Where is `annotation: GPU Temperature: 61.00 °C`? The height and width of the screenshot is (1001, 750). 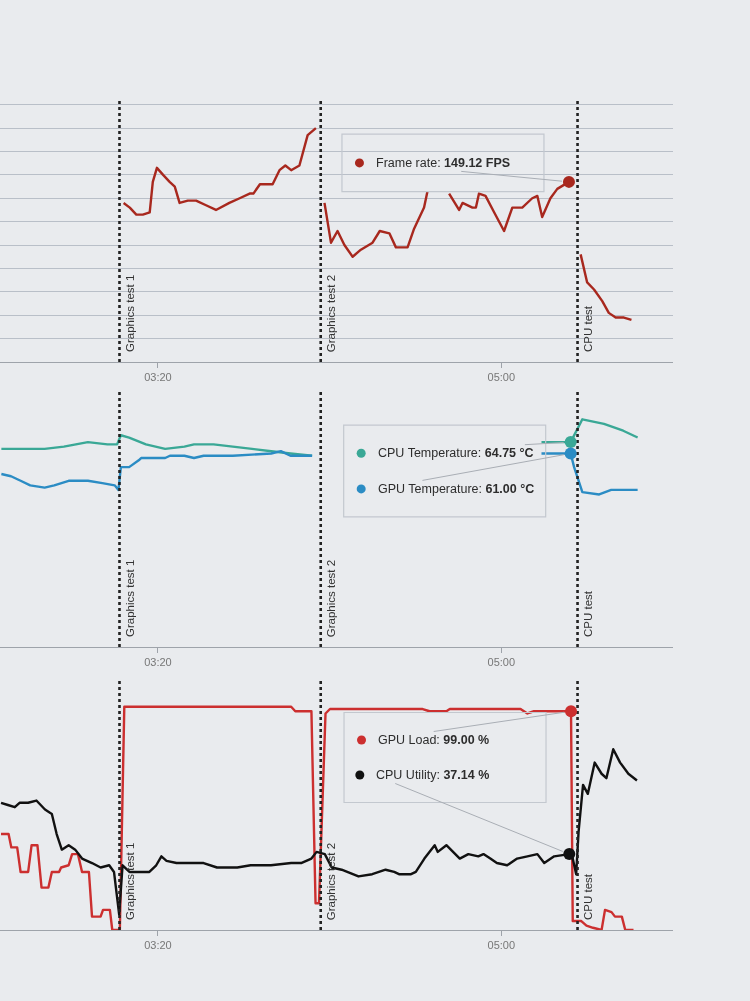
annotation: GPU Temperature: 61.00 °C is located at coordinates (456, 489).